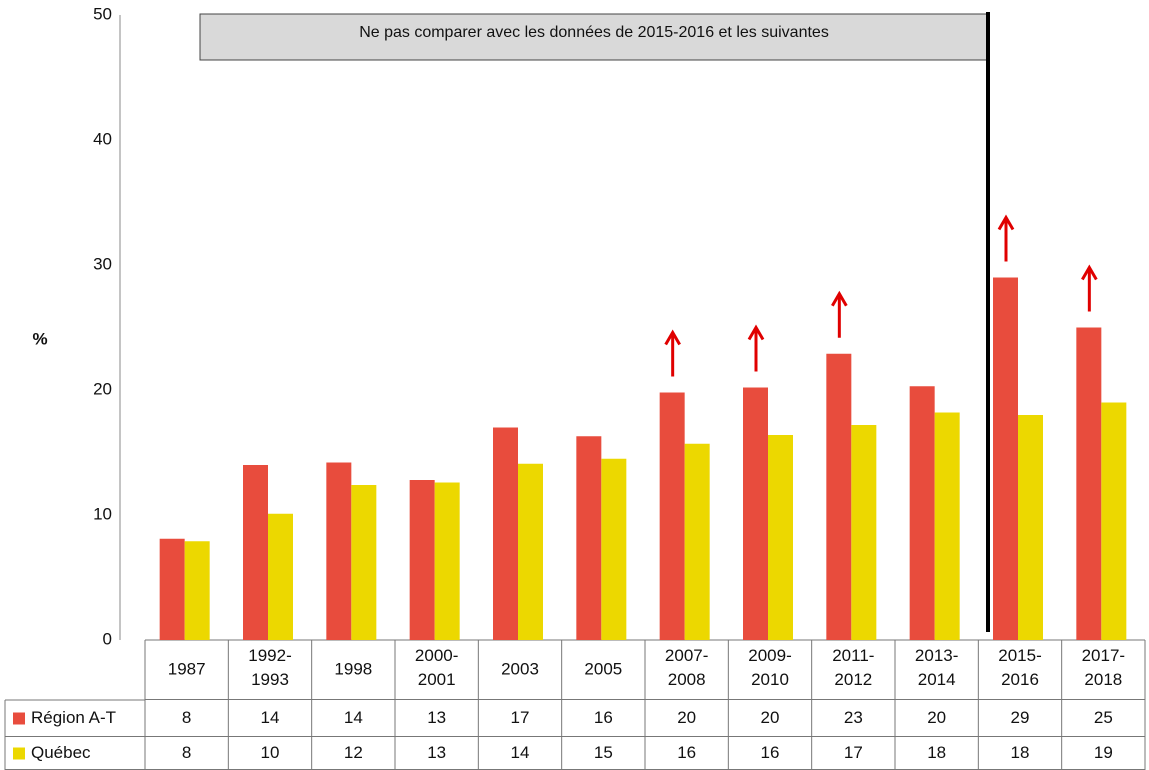 This screenshot has width=1149, height=770. I want to click on table-value: 19, so click(1103, 752).